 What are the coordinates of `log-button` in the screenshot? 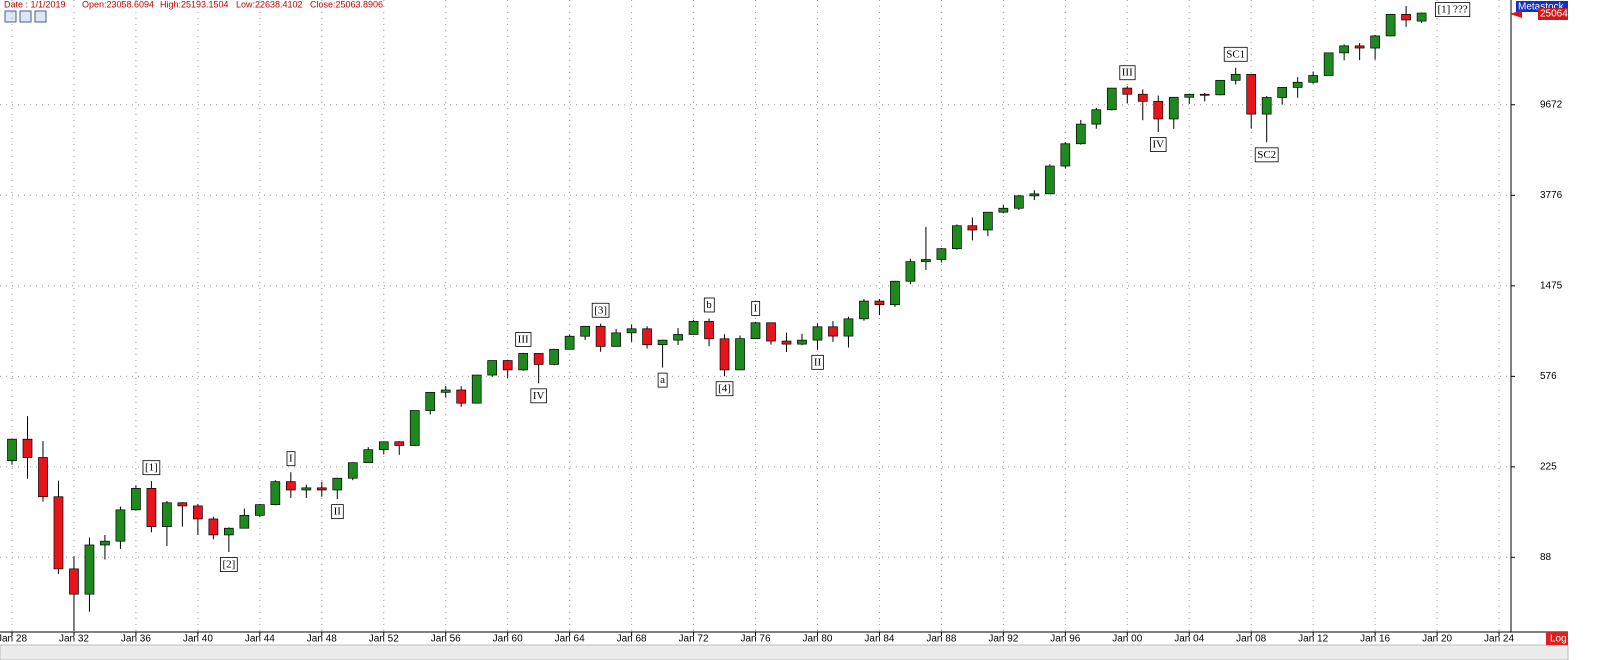 It's located at (1557, 638).